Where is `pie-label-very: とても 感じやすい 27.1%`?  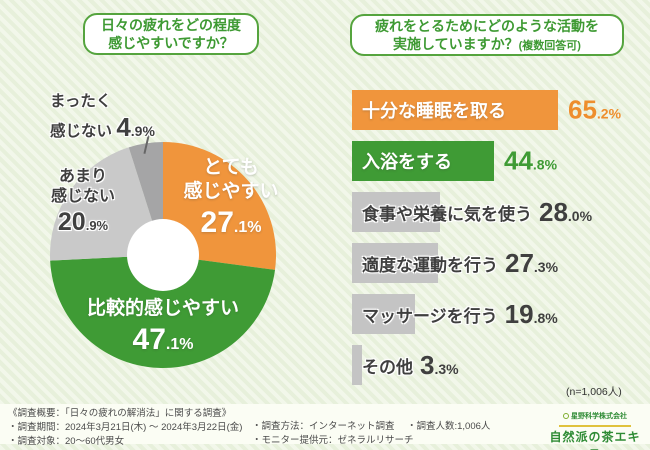
pie-label-very: とても 感じやすい 27.1% is located at coordinates (231, 198).